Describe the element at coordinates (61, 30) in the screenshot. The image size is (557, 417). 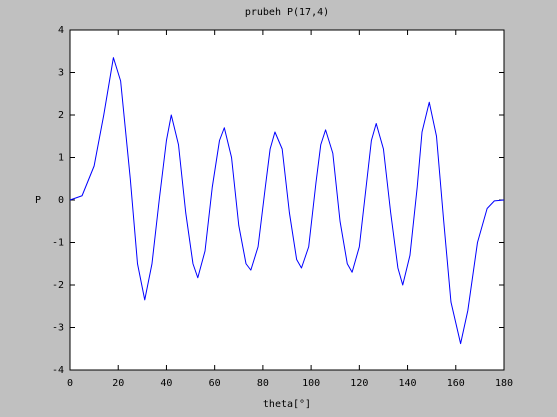
I see `y-tick-label: 4` at that location.